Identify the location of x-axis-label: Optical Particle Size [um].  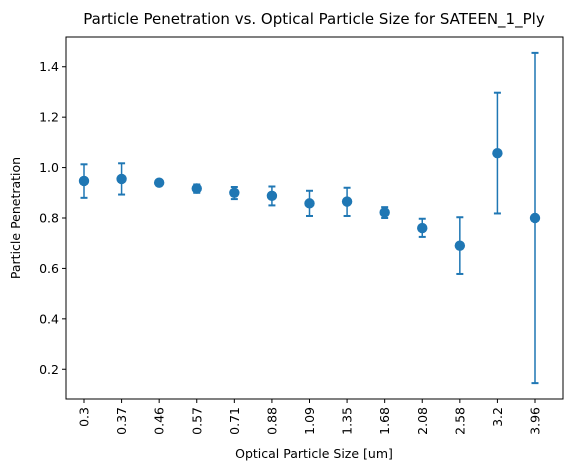
(314, 453).